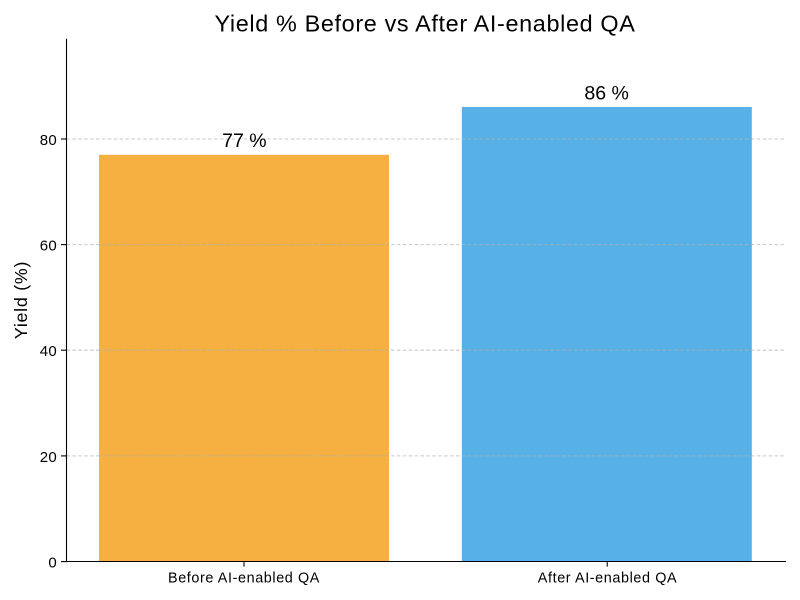  Describe the element at coordinates (244, 578) in the screenshot. I see `svg-text: Before AI-enabled QA` at that location.